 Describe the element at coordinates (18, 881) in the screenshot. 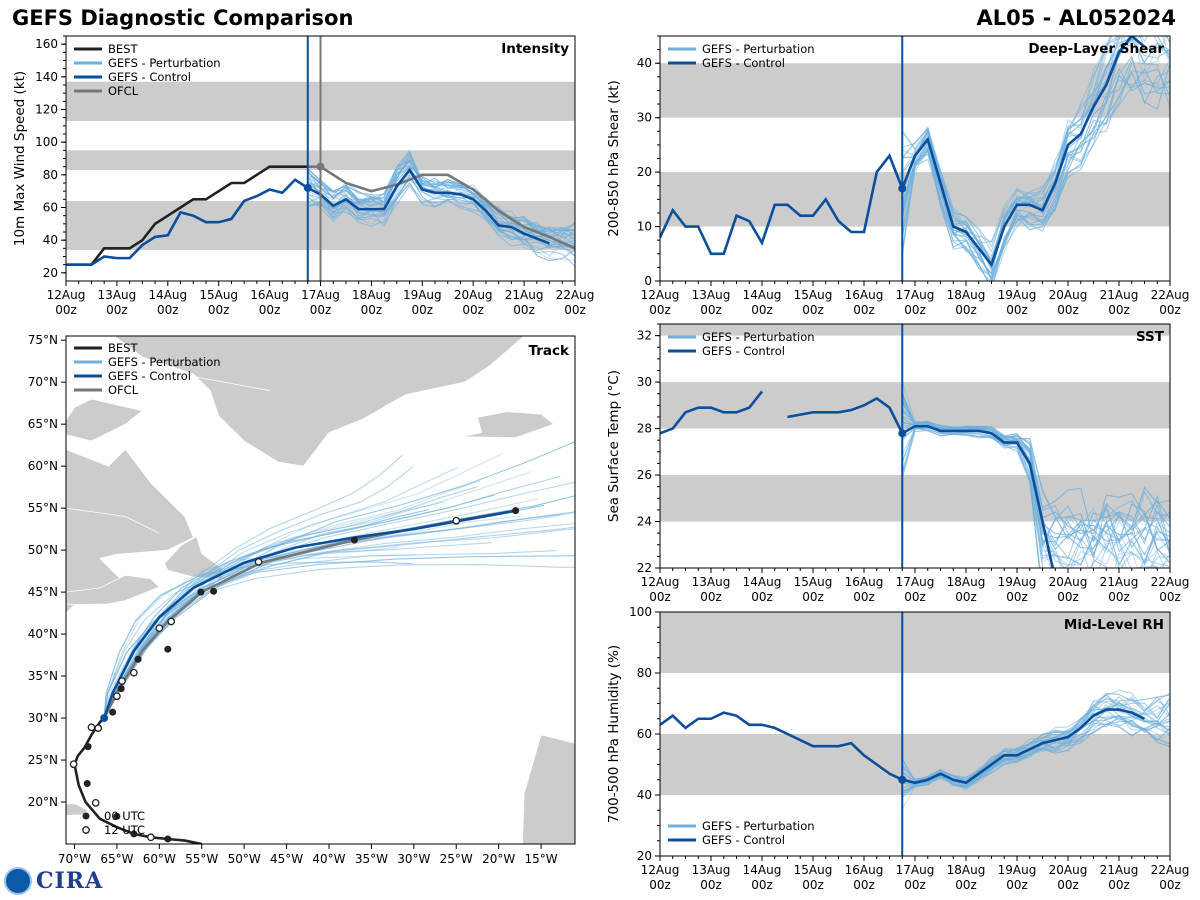

I see `noaa-logo-icon` at that location.